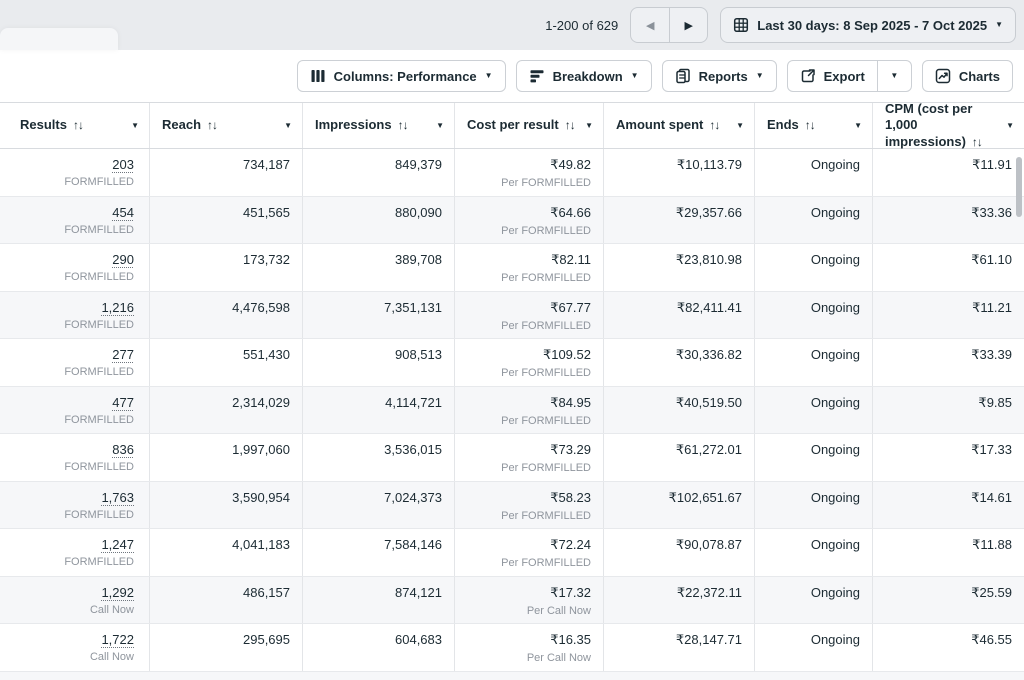 The height and width of the screenshot is (680, 1024). Describe the element at coordinates (123, 354) in the screenshot. I see `results-value: 277` at that location.